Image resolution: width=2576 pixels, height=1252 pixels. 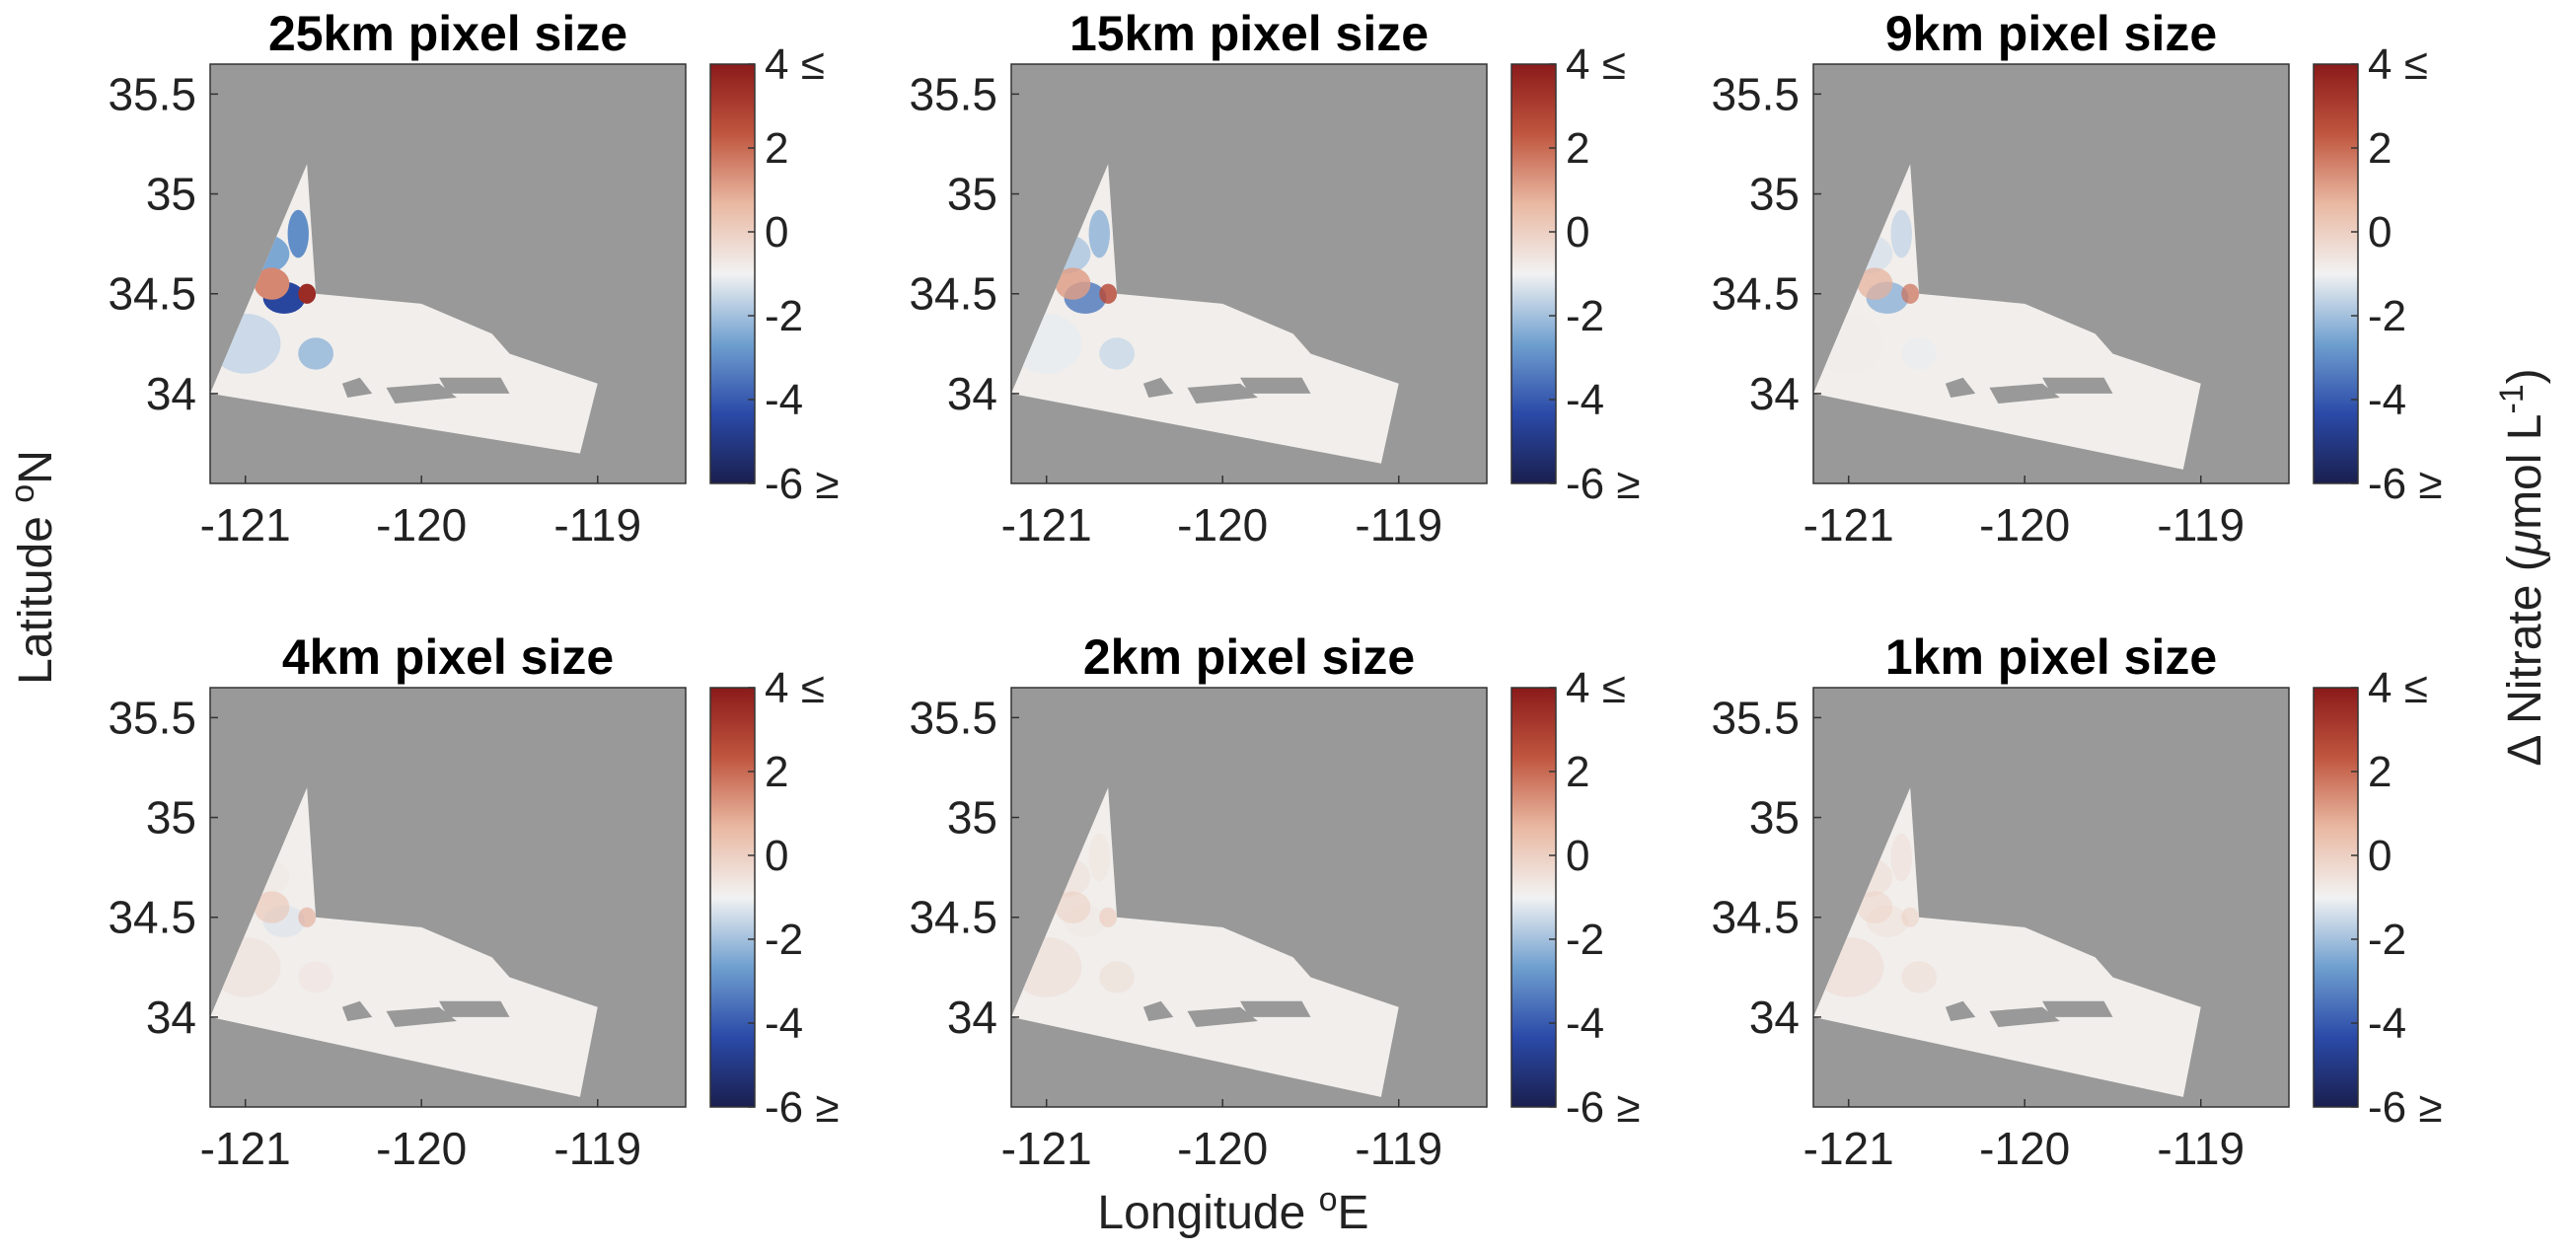 What do you see at coordinates (36, 467) in the screenshot?
I see `y-axis-label-tail: N` at bounding box center [36, 467].